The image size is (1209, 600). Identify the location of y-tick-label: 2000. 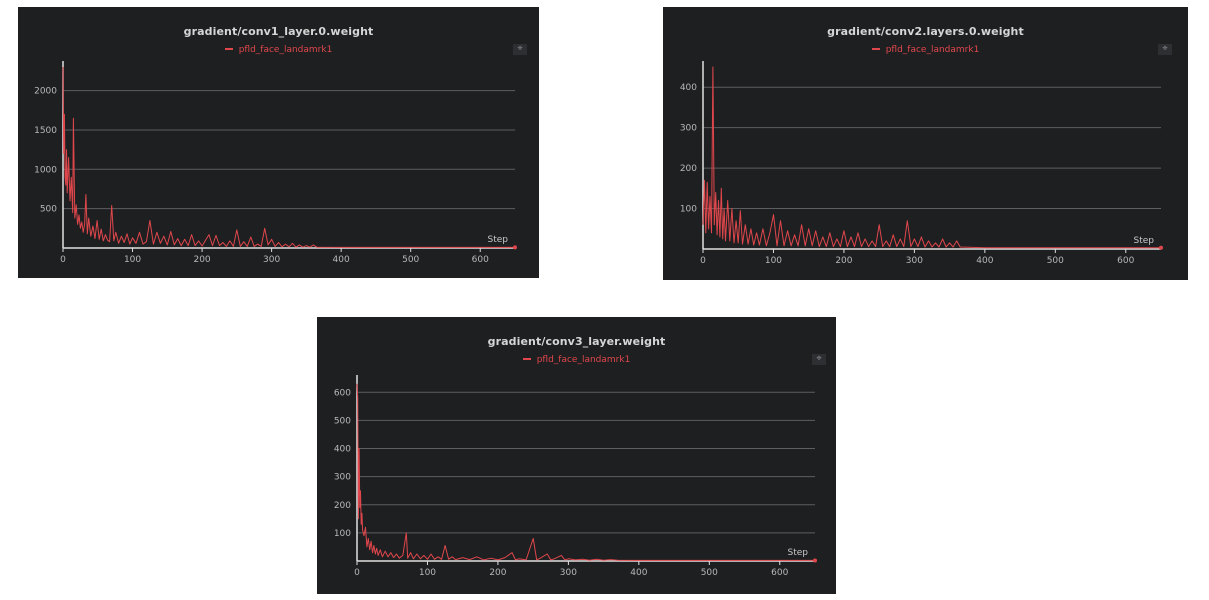
(45, 92).